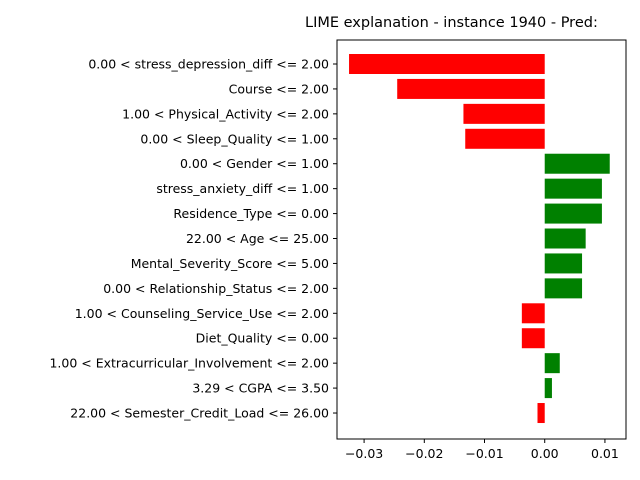 The width and height of the screenshot is (640, 480). Describe the element at coordinates (208, 64) in the screenshot. I see `y-tick-label: 0.00 < stress_depression_diff <= 2.00` at that location.